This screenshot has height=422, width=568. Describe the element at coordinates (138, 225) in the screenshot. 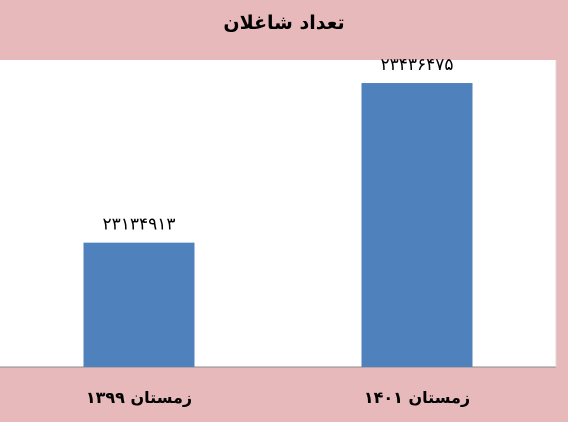

I see `bar-value-label-1: ۲۳۱۳۴۹۱۳` at that location.